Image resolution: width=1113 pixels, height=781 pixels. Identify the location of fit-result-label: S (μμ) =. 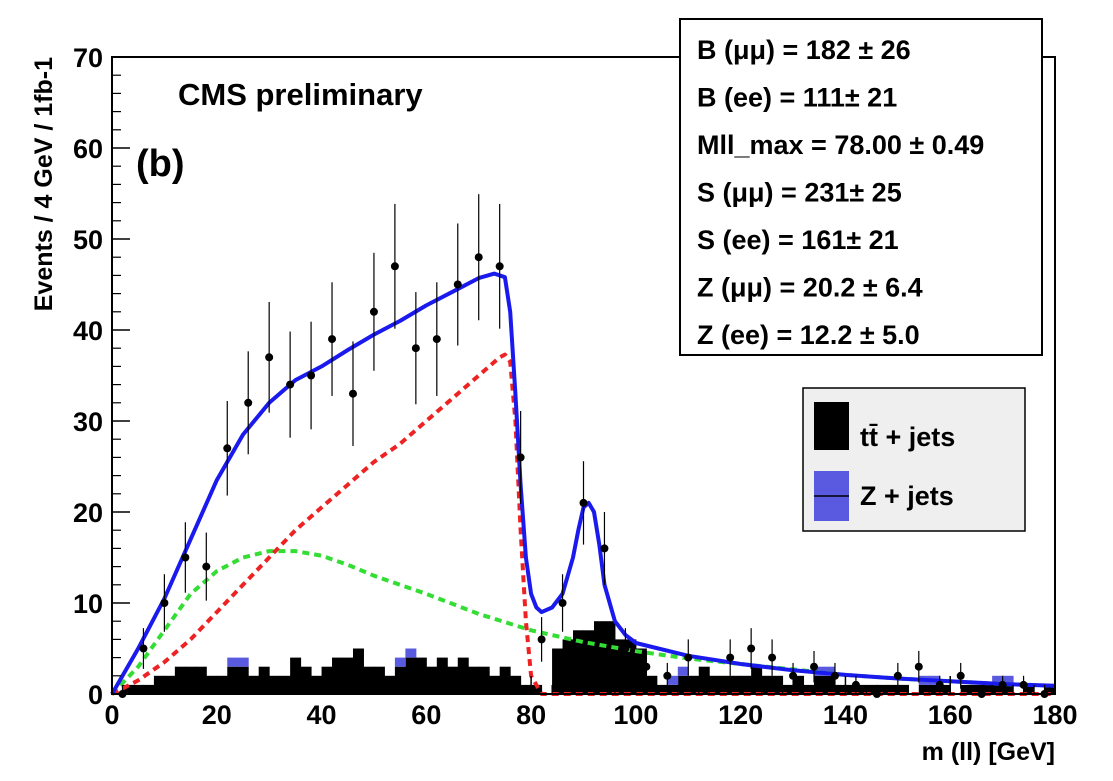
(750, 193).